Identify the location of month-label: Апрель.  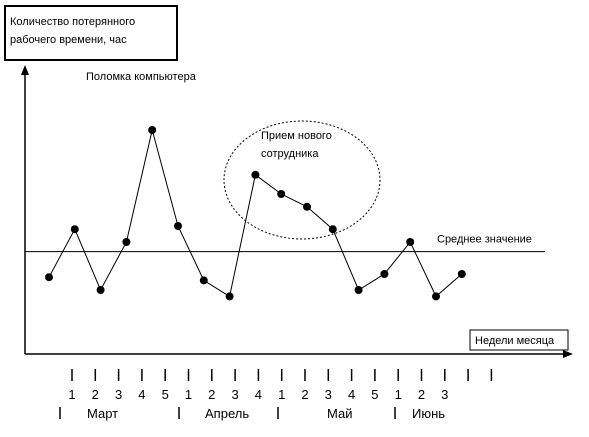
(227, 413).